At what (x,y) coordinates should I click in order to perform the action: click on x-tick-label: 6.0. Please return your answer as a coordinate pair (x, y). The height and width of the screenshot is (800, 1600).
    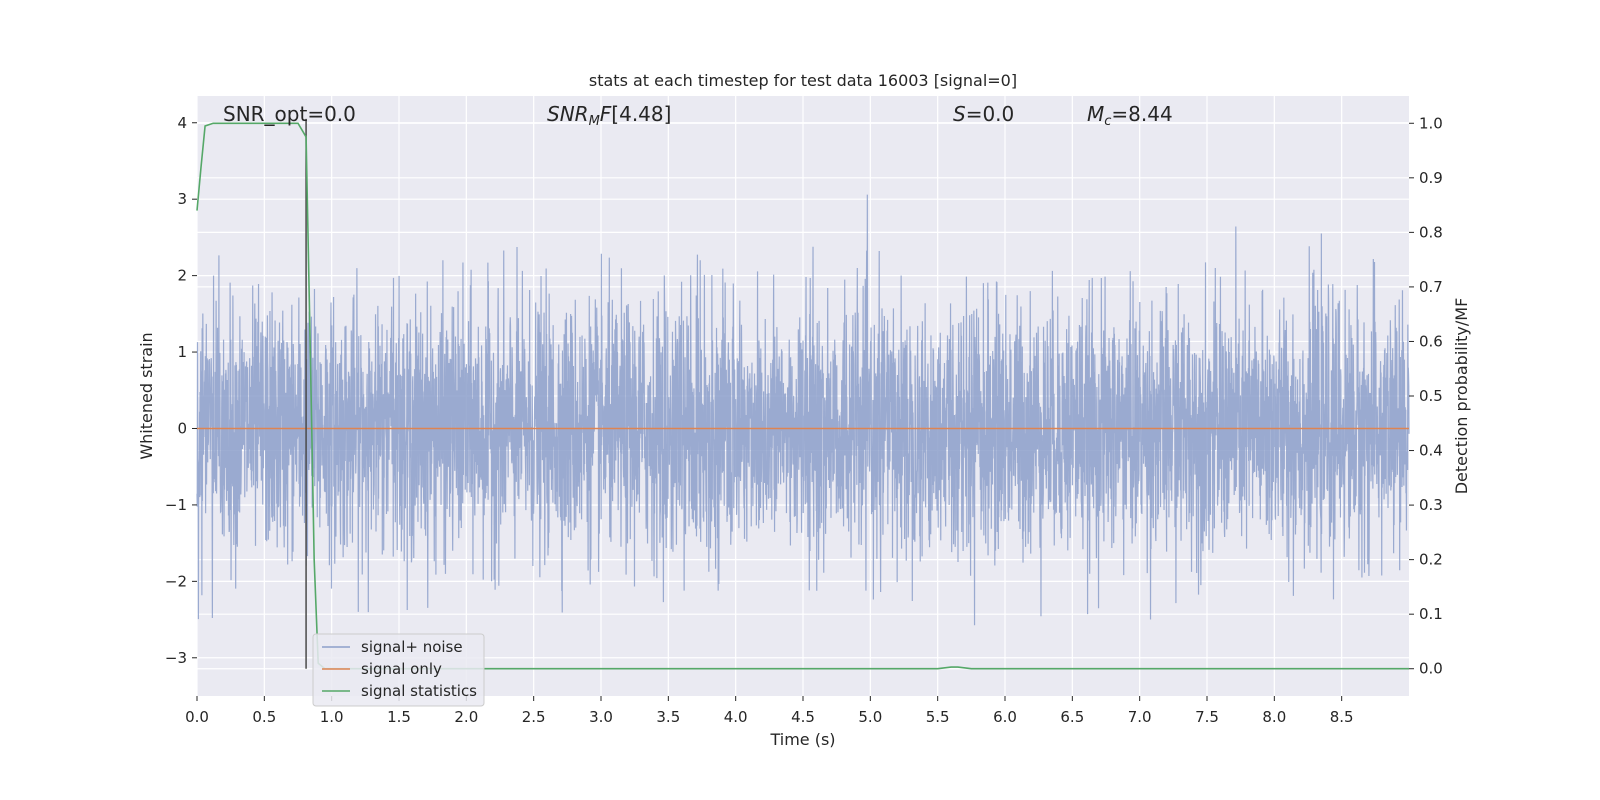
    Looking at the image, I should click on (1005, 717).